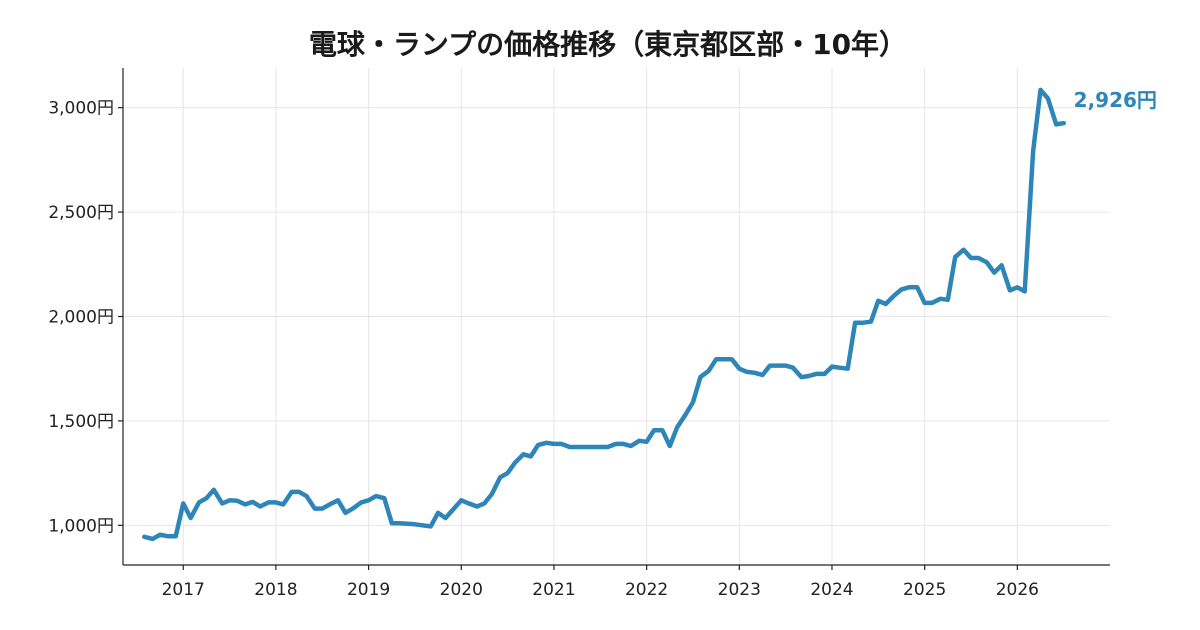 The height and width of the screenshot is (630, 1200). What do you see at coordinates (608, 44) in the screenshot?
I see `chart-title: 電球・ランプの価格推移（東京都区部・10年）` at bounding box center [608, 44].